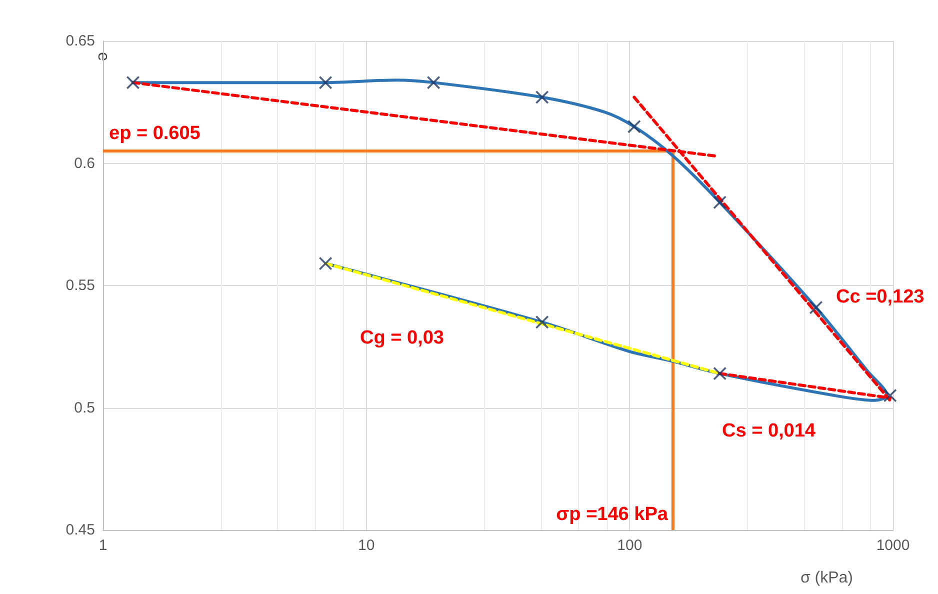  Describe the element at coordinates (80, 285) in the screenshot. I see `y-tick-label: 0.55` at that location.